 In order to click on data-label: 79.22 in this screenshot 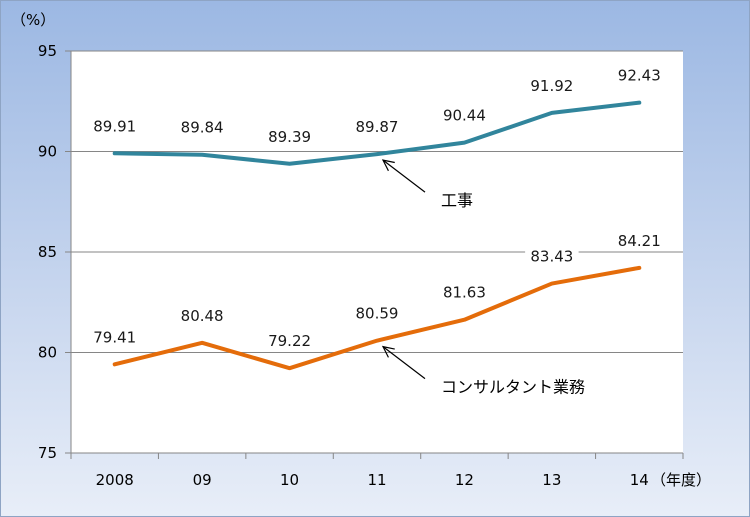, I will do `click(289, 341)`.